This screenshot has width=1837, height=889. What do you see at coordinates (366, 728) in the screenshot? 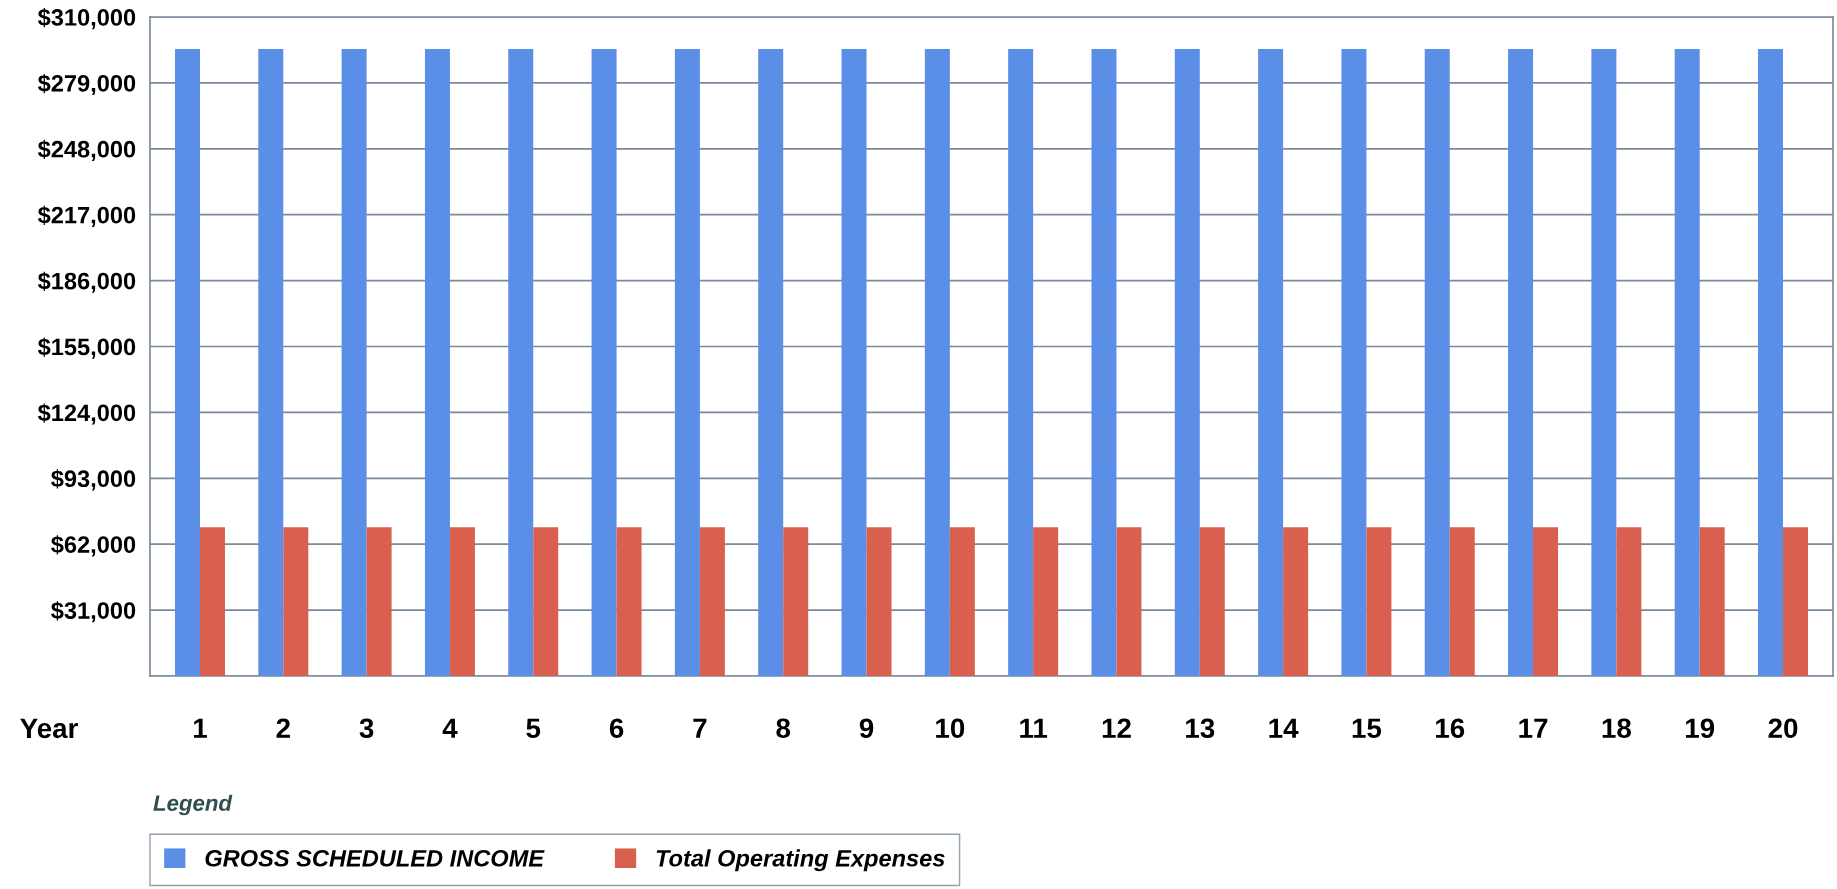
I see `x-tick-label: 3` at bounding box center [366, 728].